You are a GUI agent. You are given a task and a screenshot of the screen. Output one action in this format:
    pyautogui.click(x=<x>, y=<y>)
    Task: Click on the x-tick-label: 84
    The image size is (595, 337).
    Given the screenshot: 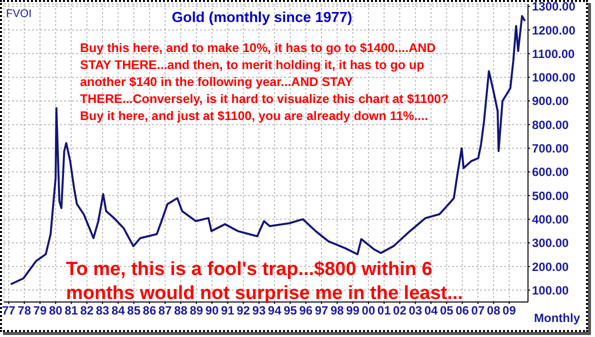 What is the action you would take?
    pyautogui.click(x=119, y=311)
    